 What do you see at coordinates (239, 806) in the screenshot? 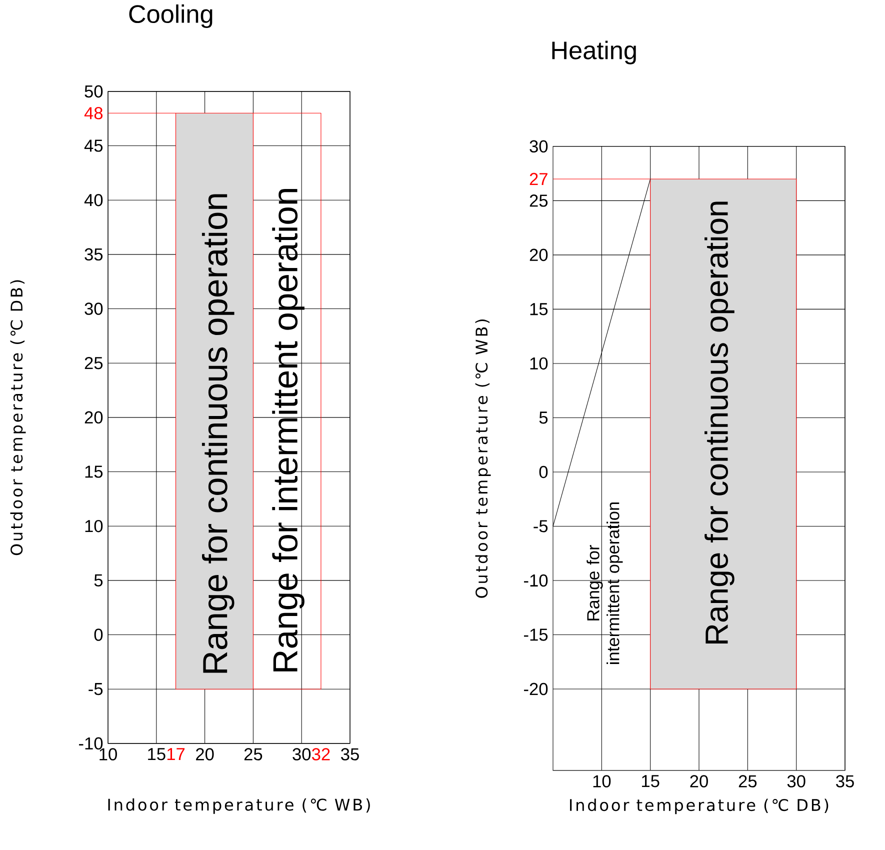
I see `x-axis-title: Indoor temperature (℃ WB)` at bounding box center [239, 806].